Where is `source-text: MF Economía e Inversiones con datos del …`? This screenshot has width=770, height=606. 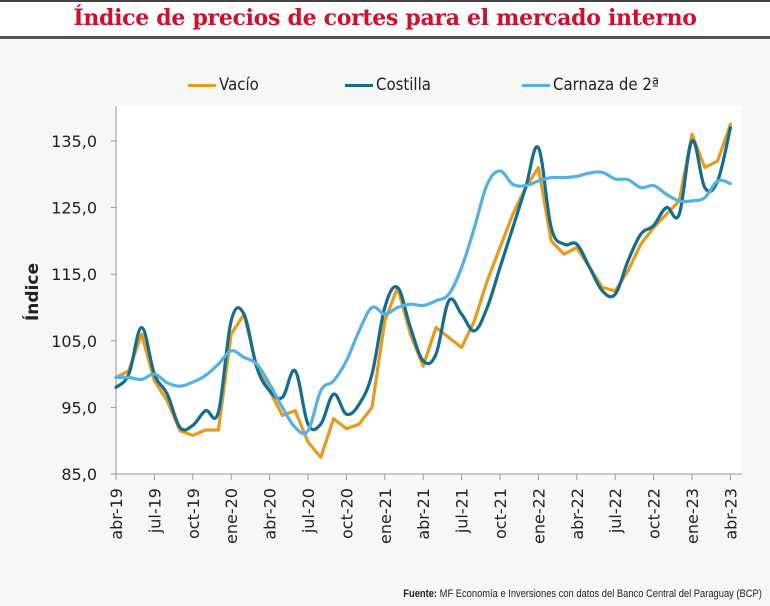 source-text: MF Economía e Inversiones con datos del … is located at coordinates (600, 594).